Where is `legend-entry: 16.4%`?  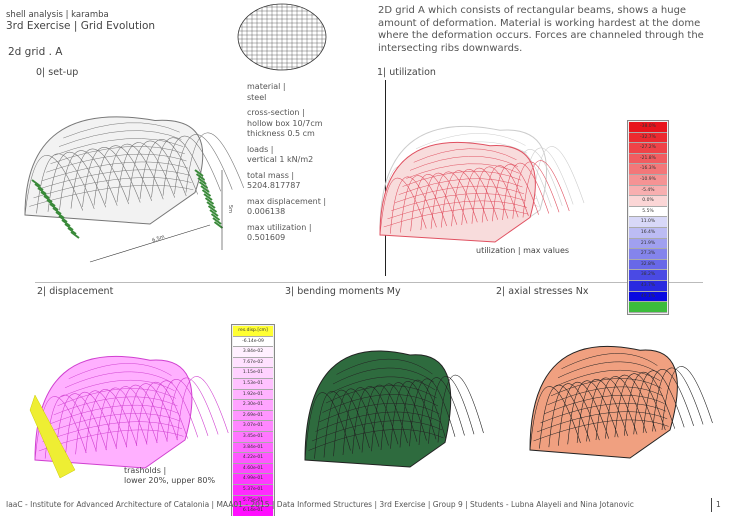
legend-entry: 16.4% is located at coordinates (648, 233).